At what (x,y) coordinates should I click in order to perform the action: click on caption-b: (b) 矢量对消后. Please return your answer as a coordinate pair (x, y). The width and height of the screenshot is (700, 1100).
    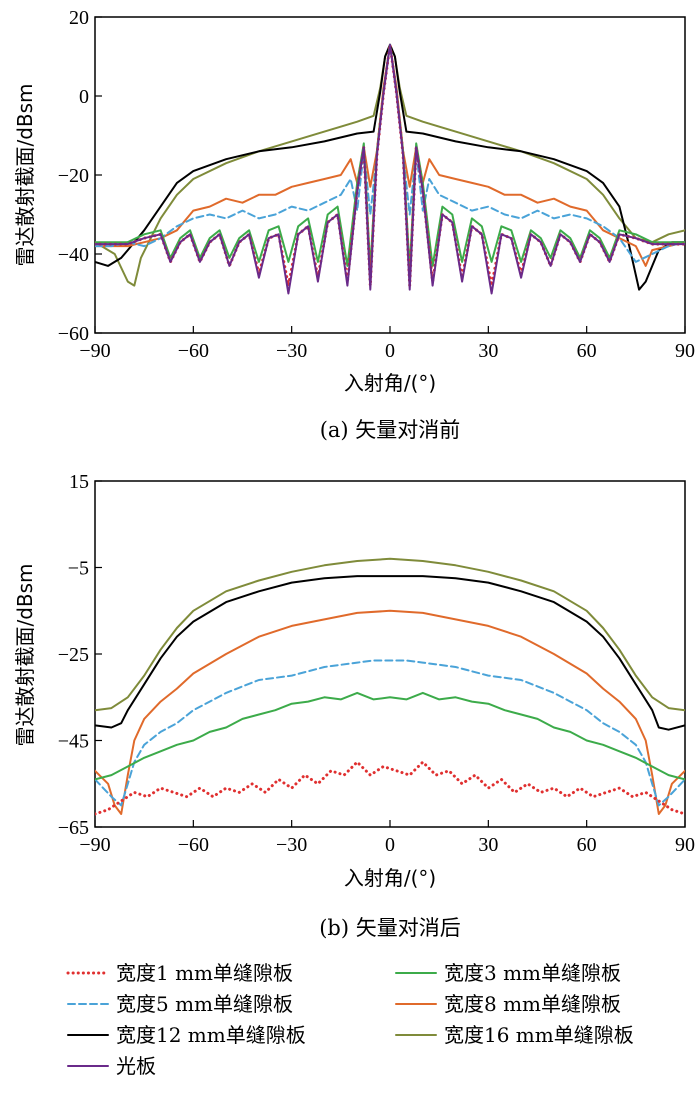
    Looking at the image, I should click on (390, 928).